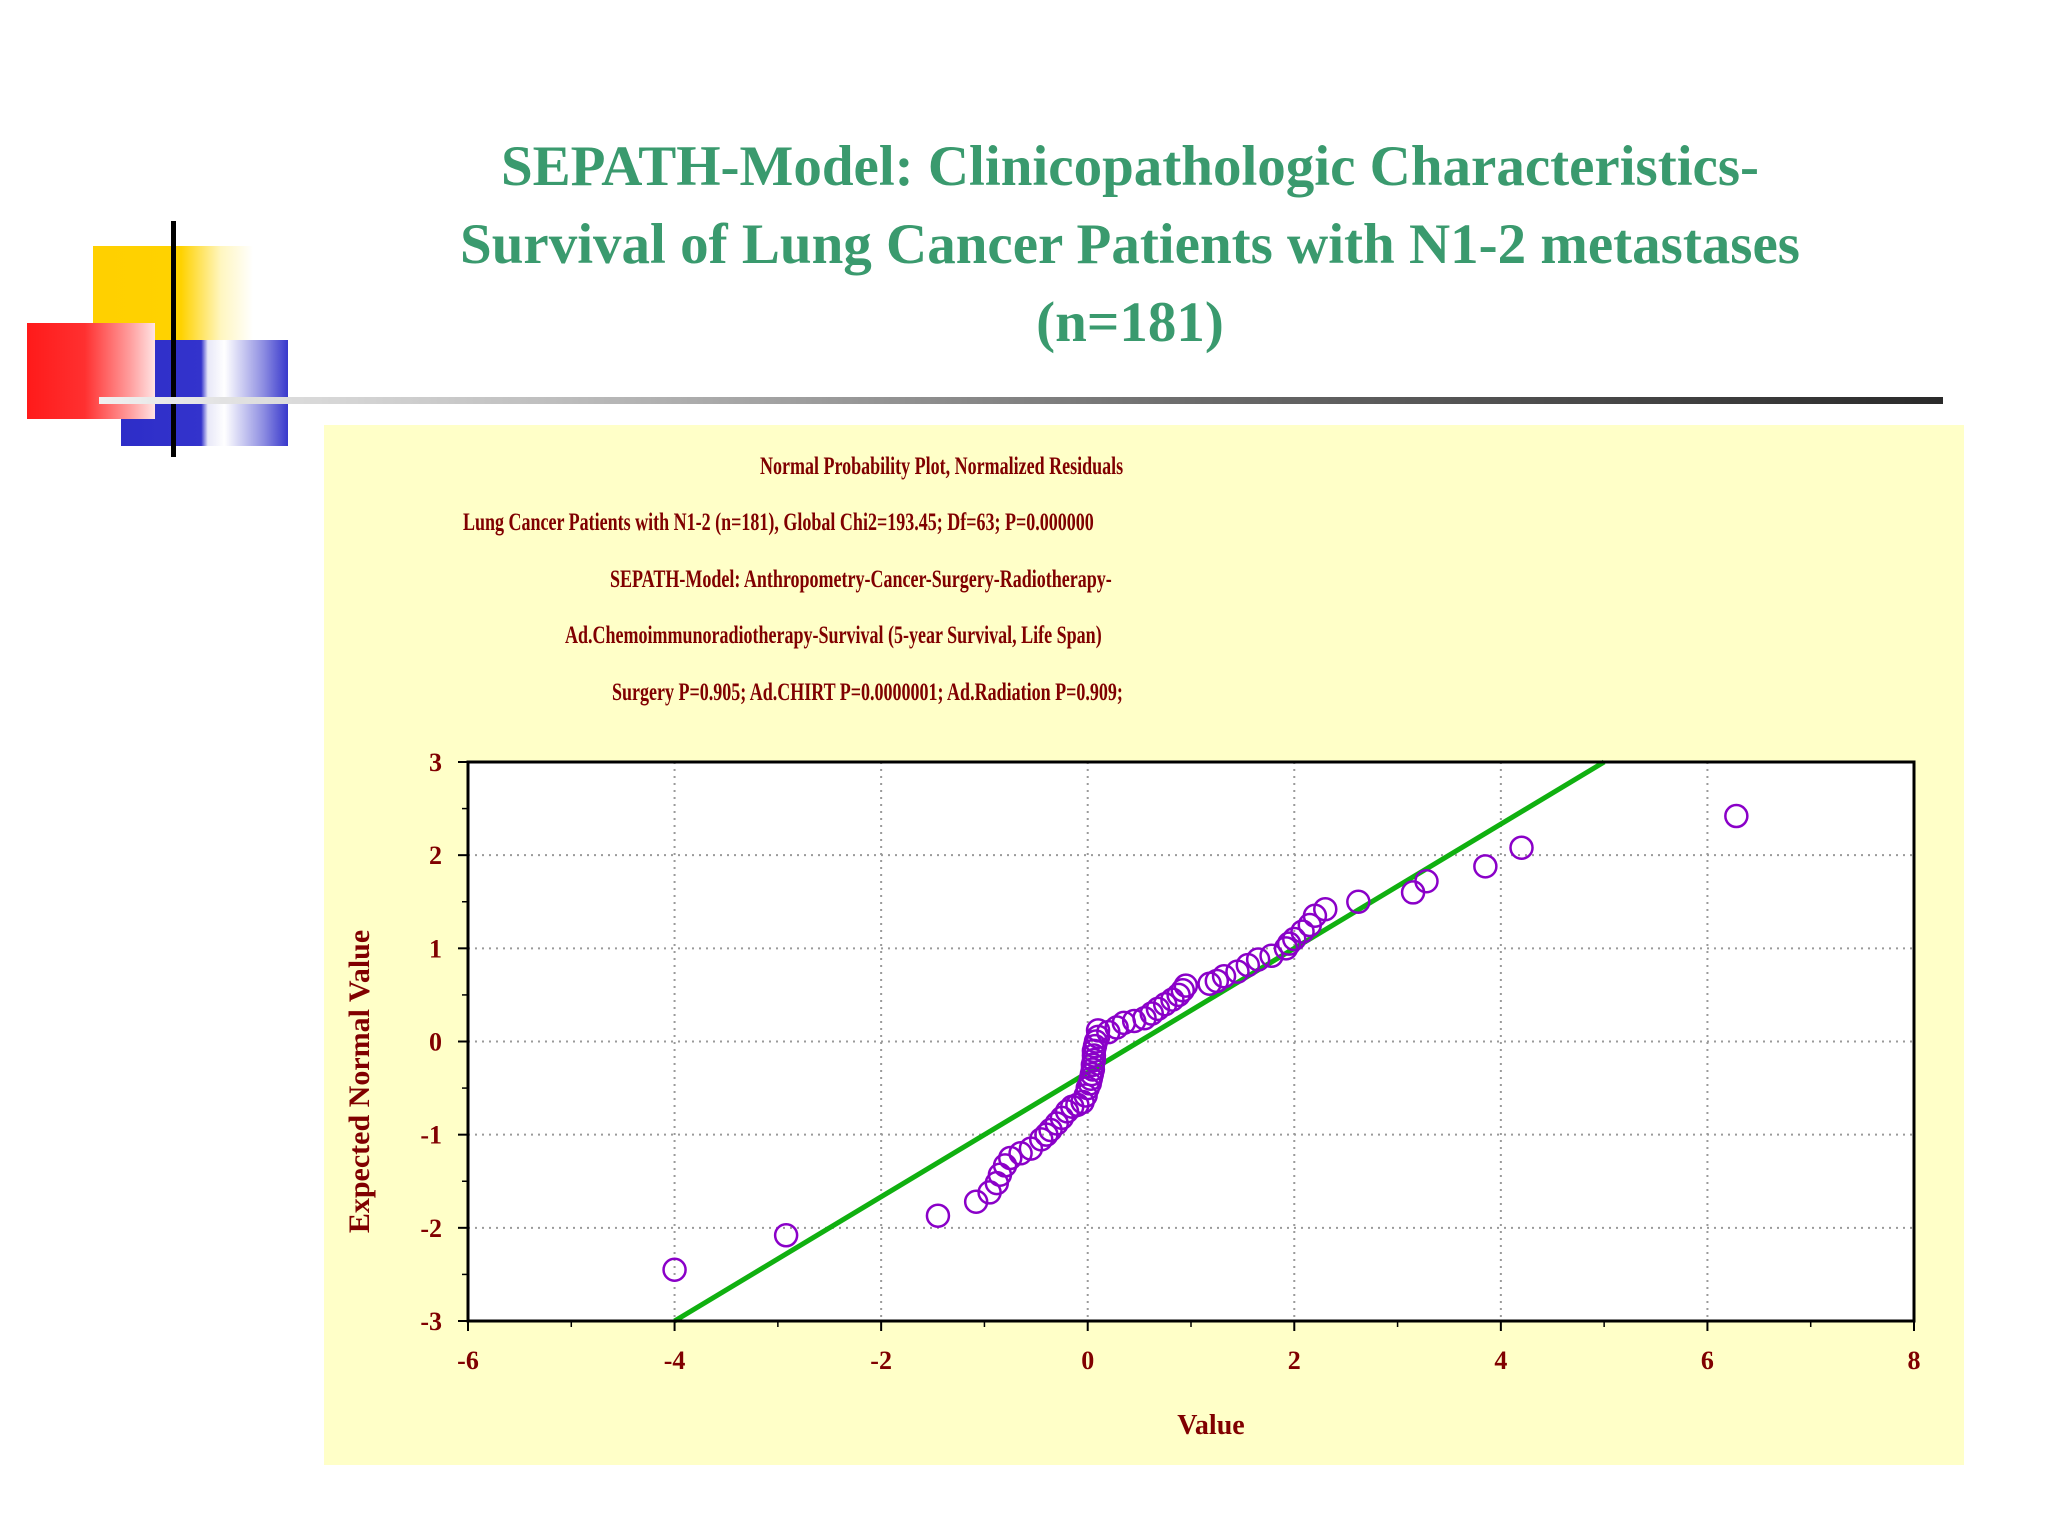  What do you see at coordinates (435, 762) in the screenshot?
I see `y-tick-label: 3` at bounding box center [435, 762].